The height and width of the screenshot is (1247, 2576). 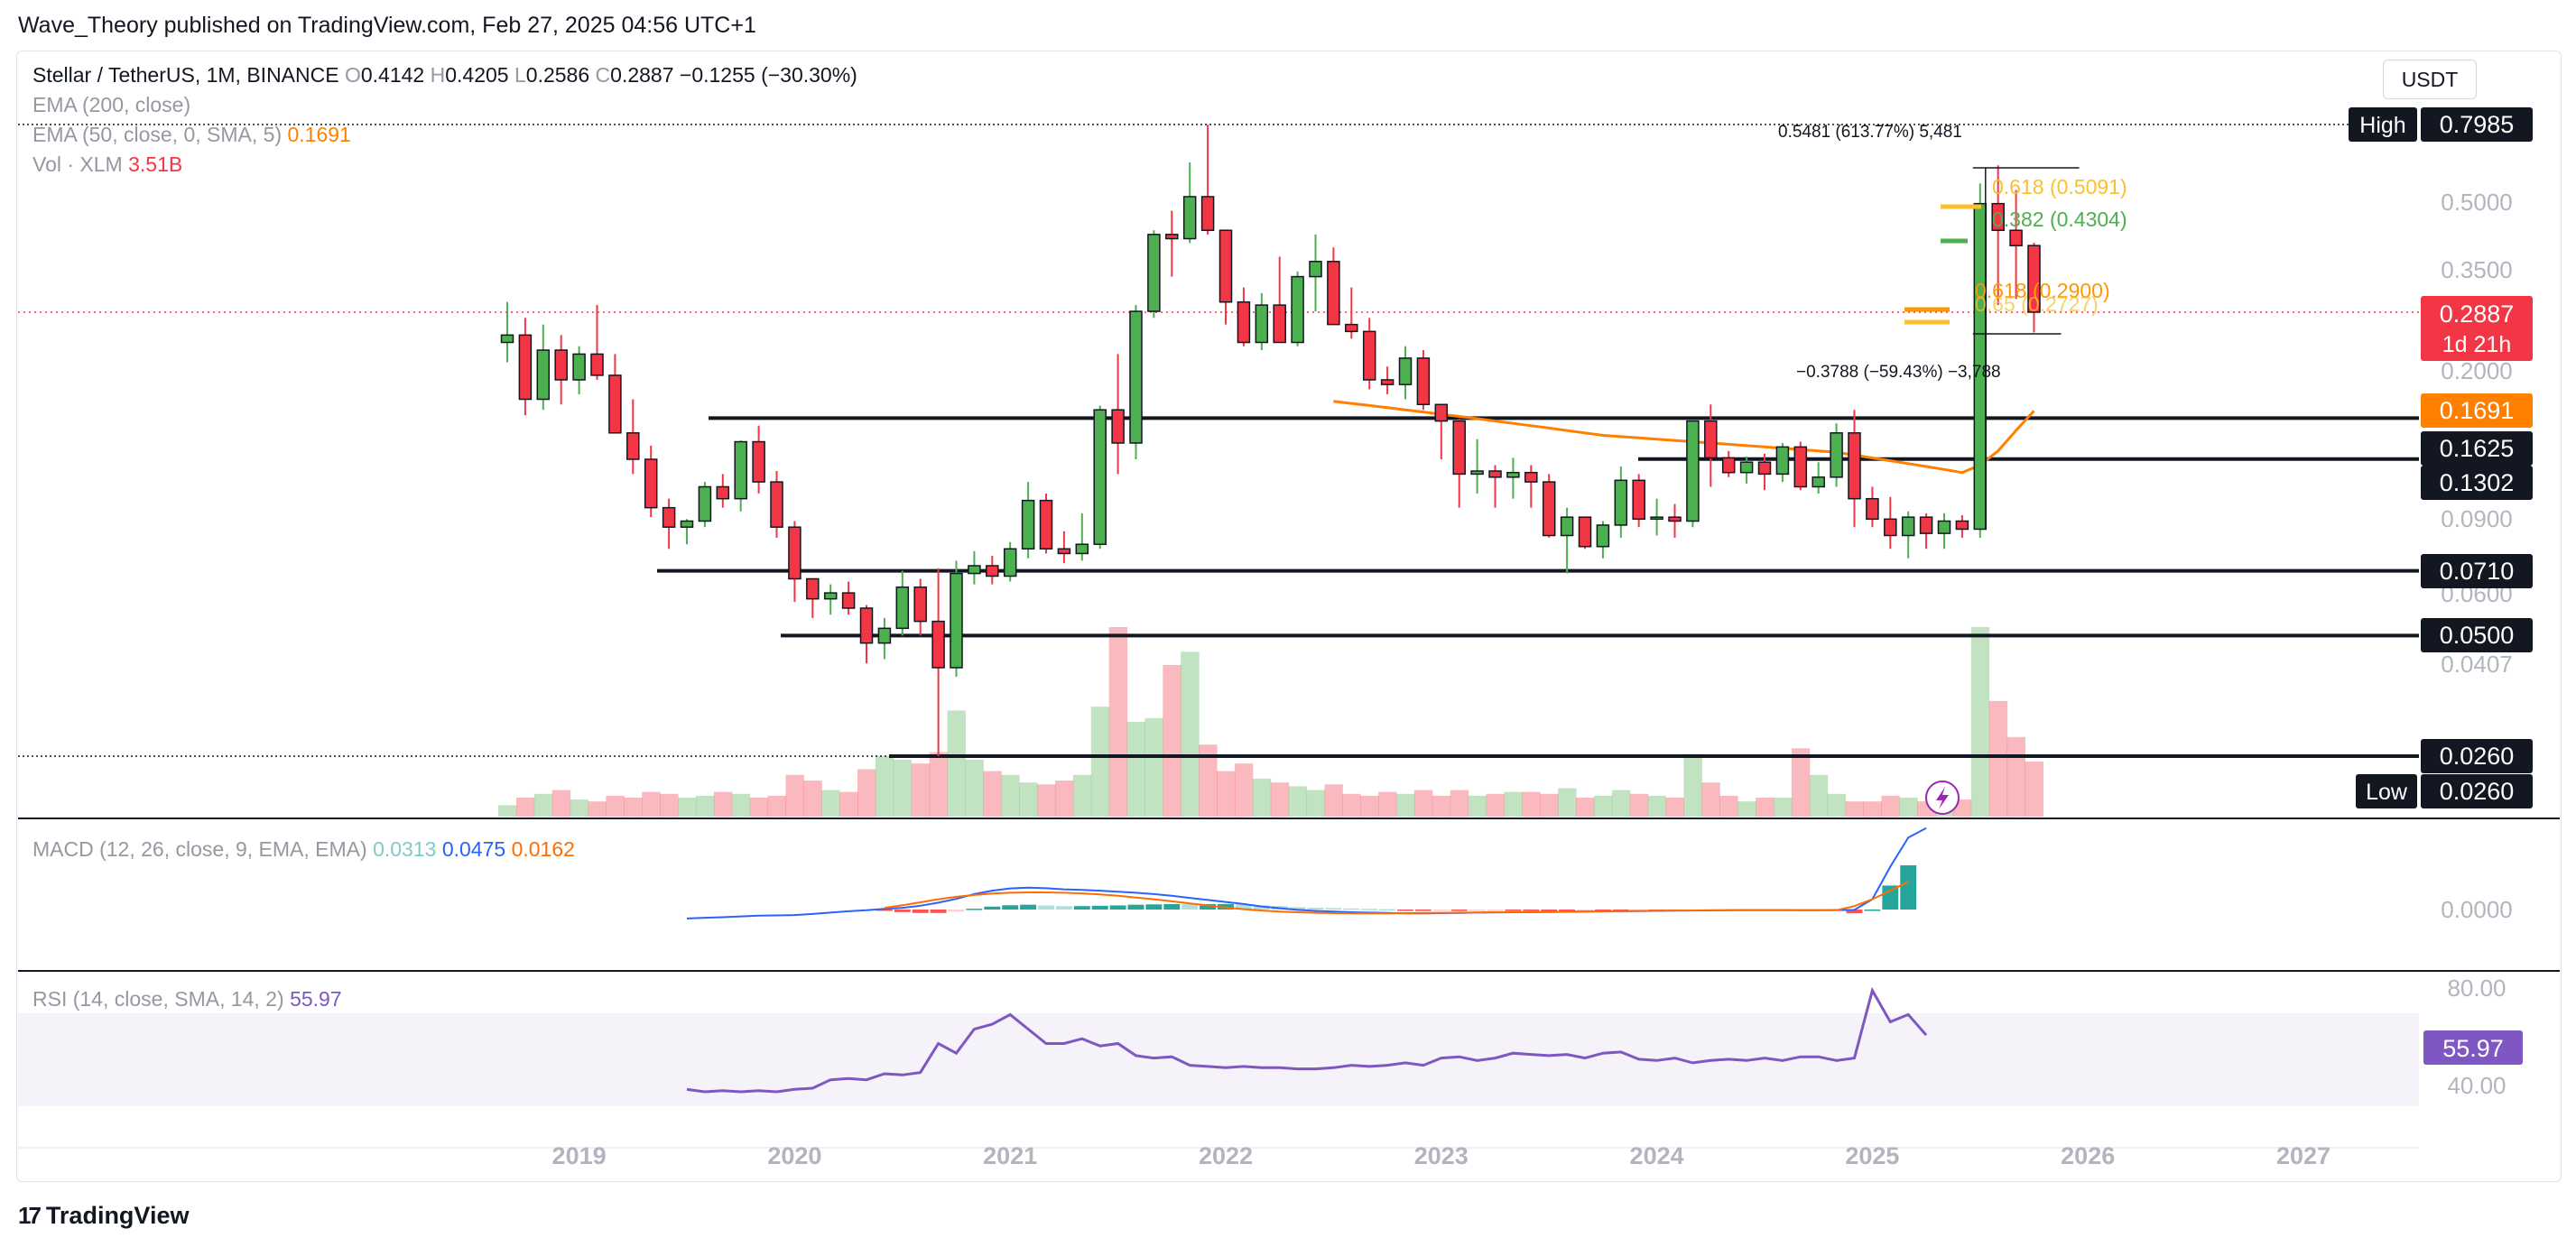 What do you see at coordinates (2477, 482) in the screenshot?
I see `level-tag: 0.1302` at bounding box center [2477, 482].